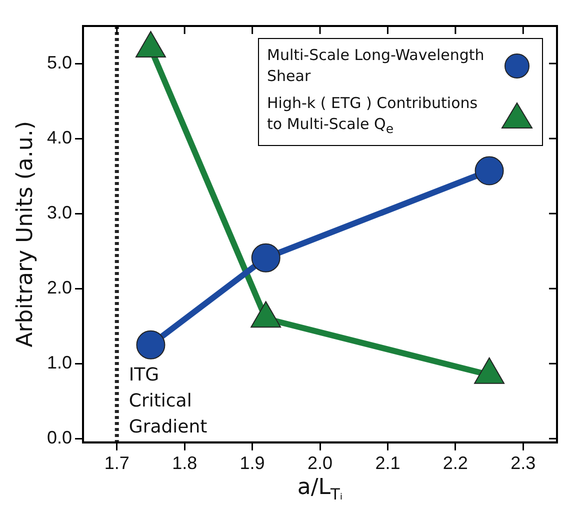  What do you see at coordinates (376, 66) in the screenshot?
I see `legend-label: Multi-Scale Long-Wavelength Shear` at bounding box center [376, 66].